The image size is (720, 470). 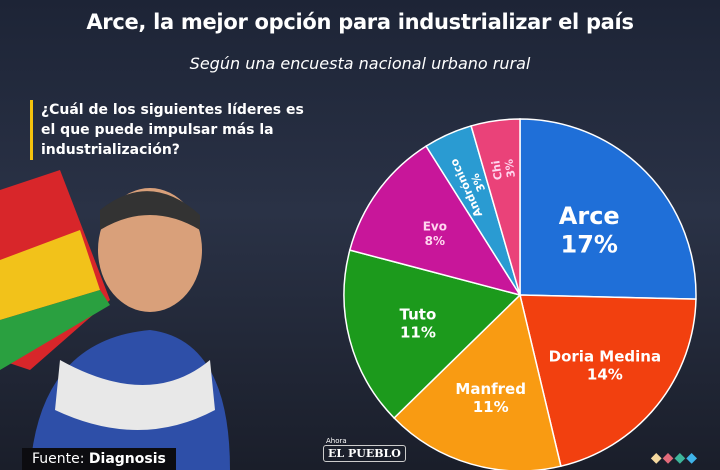 I want to click on pie-slice-doria-medina, so click(x=608, y=381).